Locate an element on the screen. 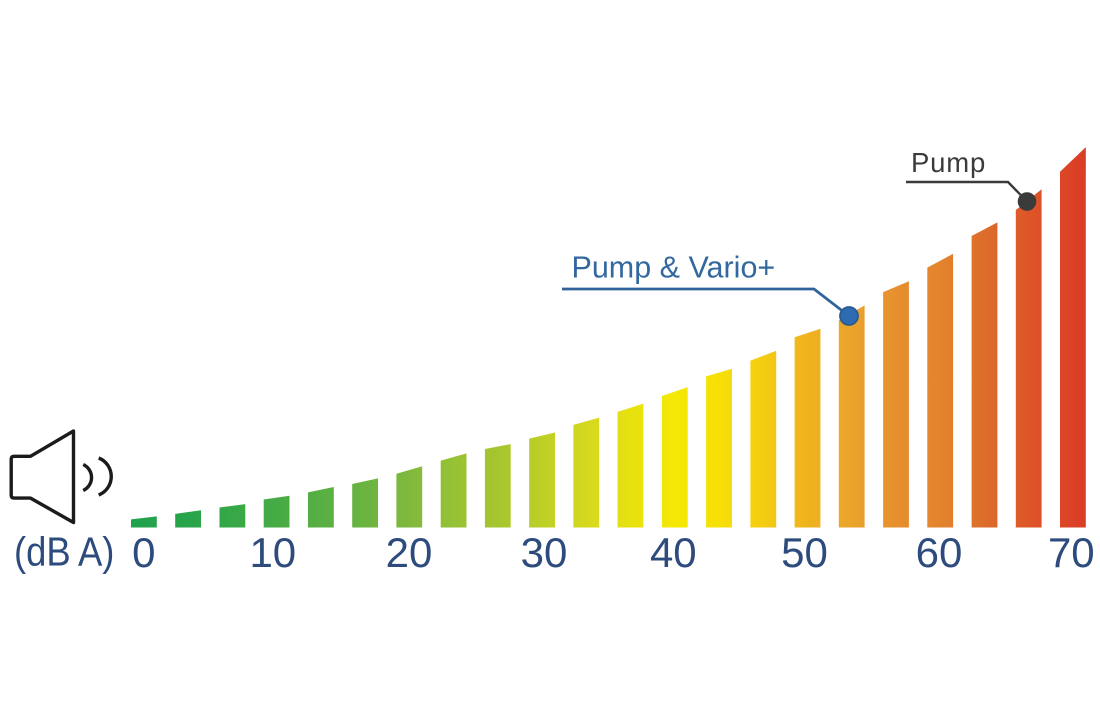 The height and width of the screenshot is (725, 1100). svg-text: Pump & Vario+ is located at coordinates (674, 268).